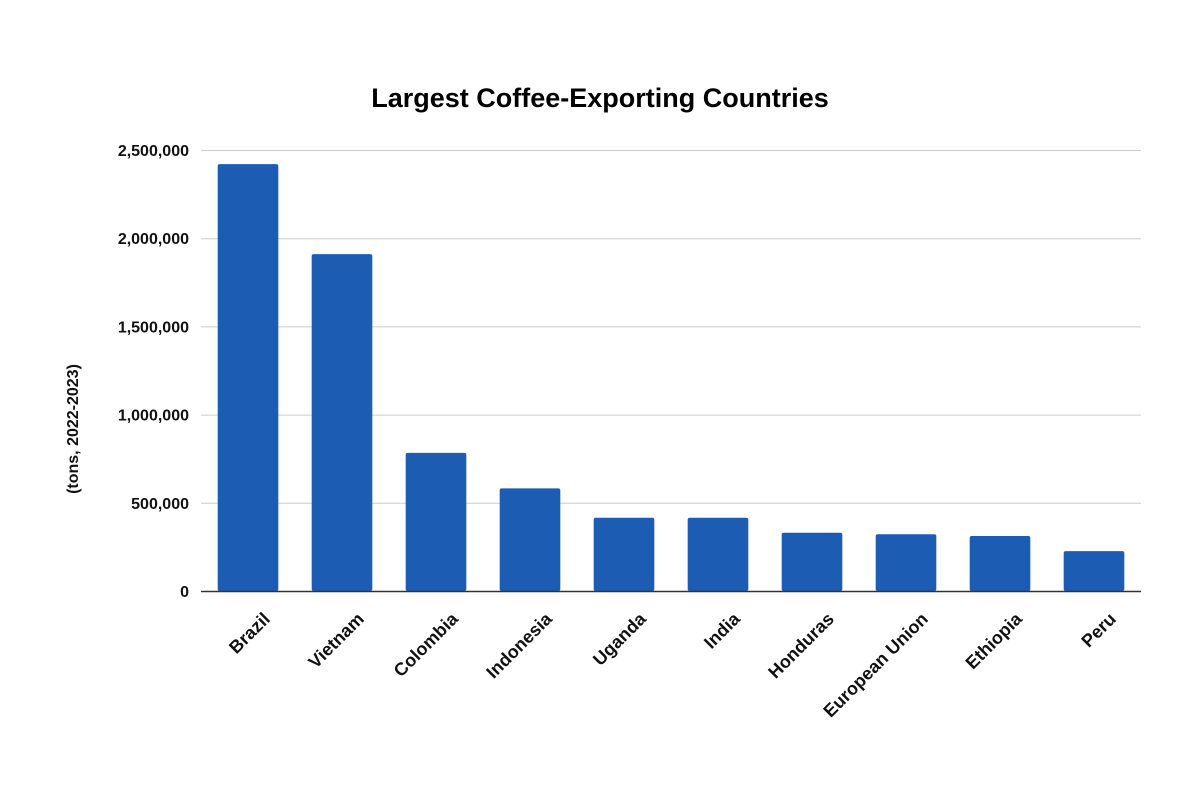 The image size is (1200, 800). Describe the element at coordinates (600, 98) in the screenshot. I see `chart-title: Largest Coffee-Exporting Countries` at that location.